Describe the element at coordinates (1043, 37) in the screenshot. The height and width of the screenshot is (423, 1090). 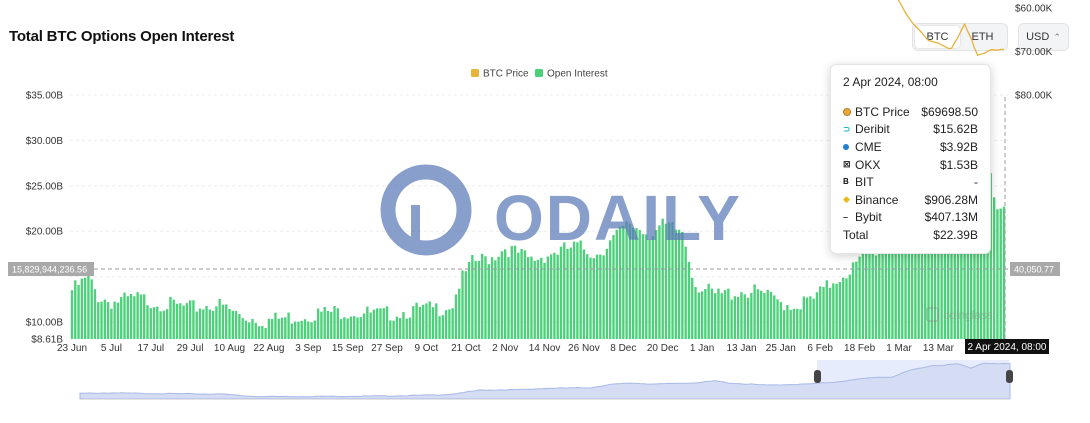
I see `currency-select: USD ⌃` at that location.